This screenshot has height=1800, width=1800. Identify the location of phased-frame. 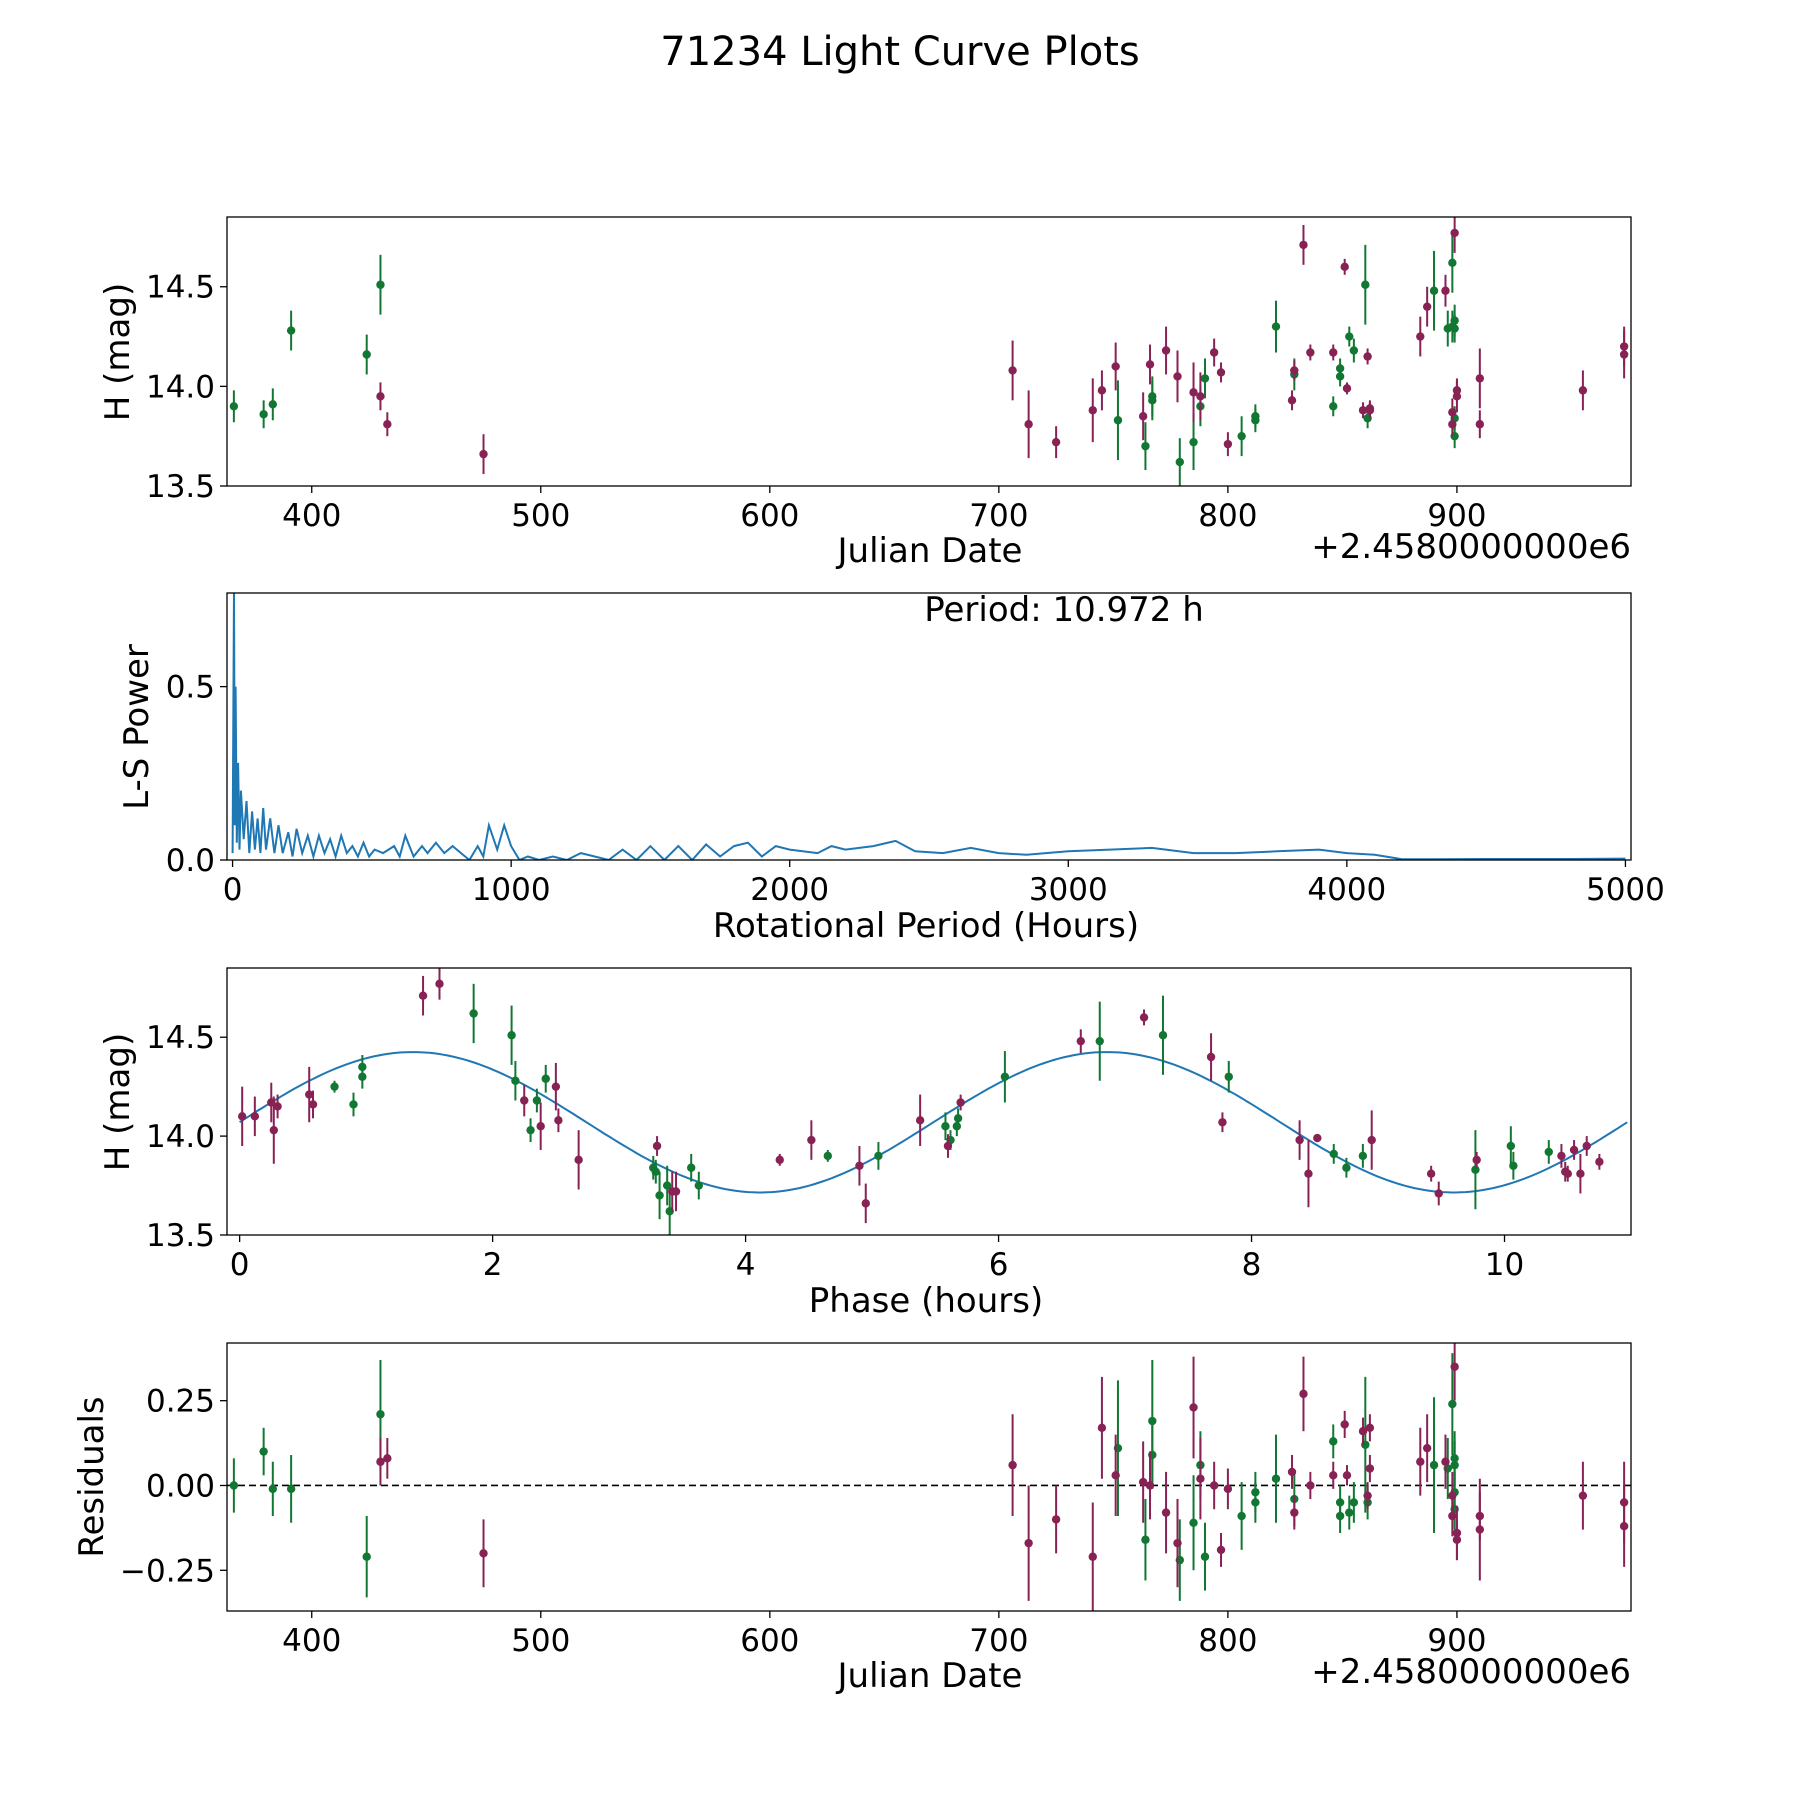
(929, 1101).